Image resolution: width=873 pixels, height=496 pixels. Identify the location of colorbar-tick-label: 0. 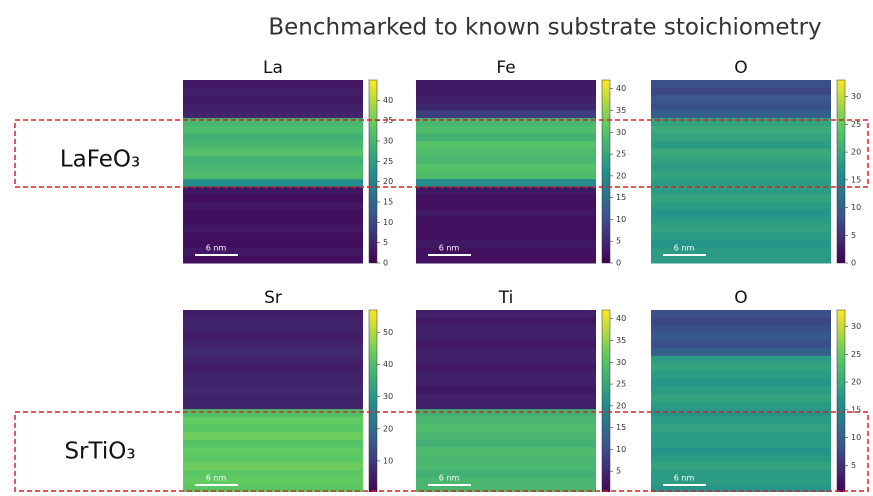
(385, 263).